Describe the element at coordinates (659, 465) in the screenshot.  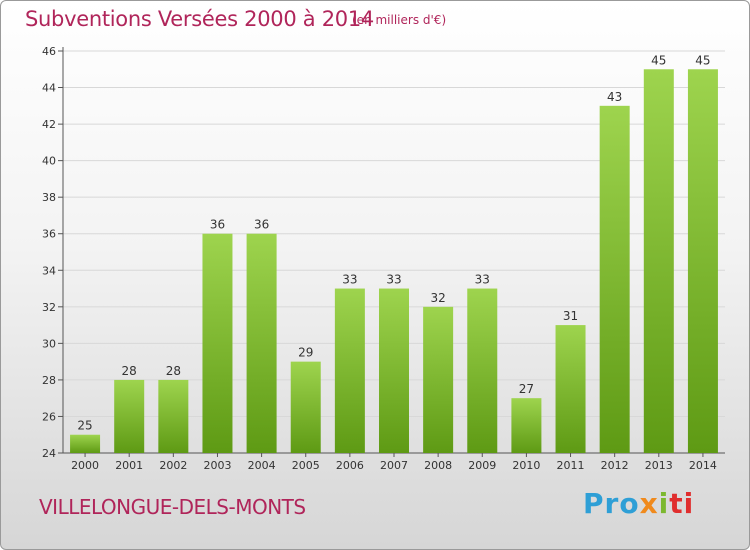
I see `x-tick-label: 2013` at that location.